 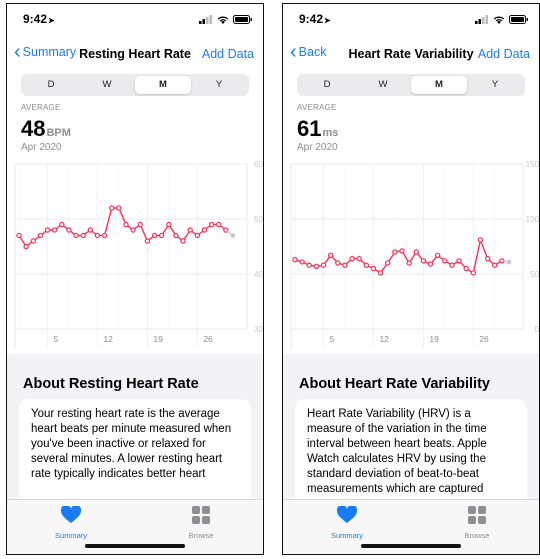 I want to click on cellular-signal-icon, so click(x=481, y=19).